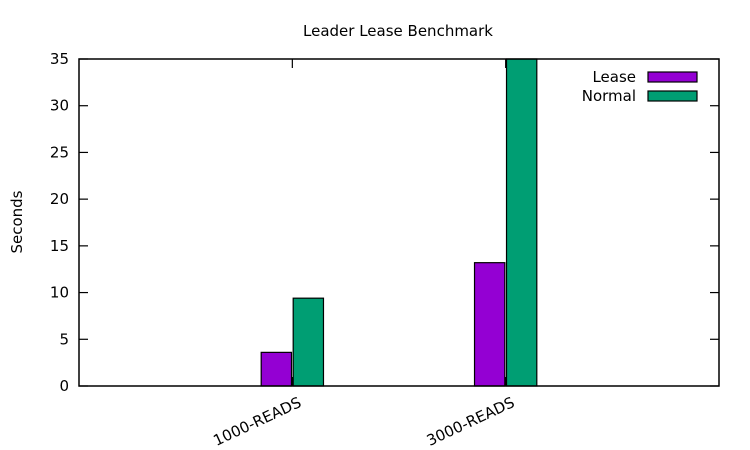 The height and width of the screenshot is (450, 750). I want to click on y-tick-label: 30, so click(59, 106).